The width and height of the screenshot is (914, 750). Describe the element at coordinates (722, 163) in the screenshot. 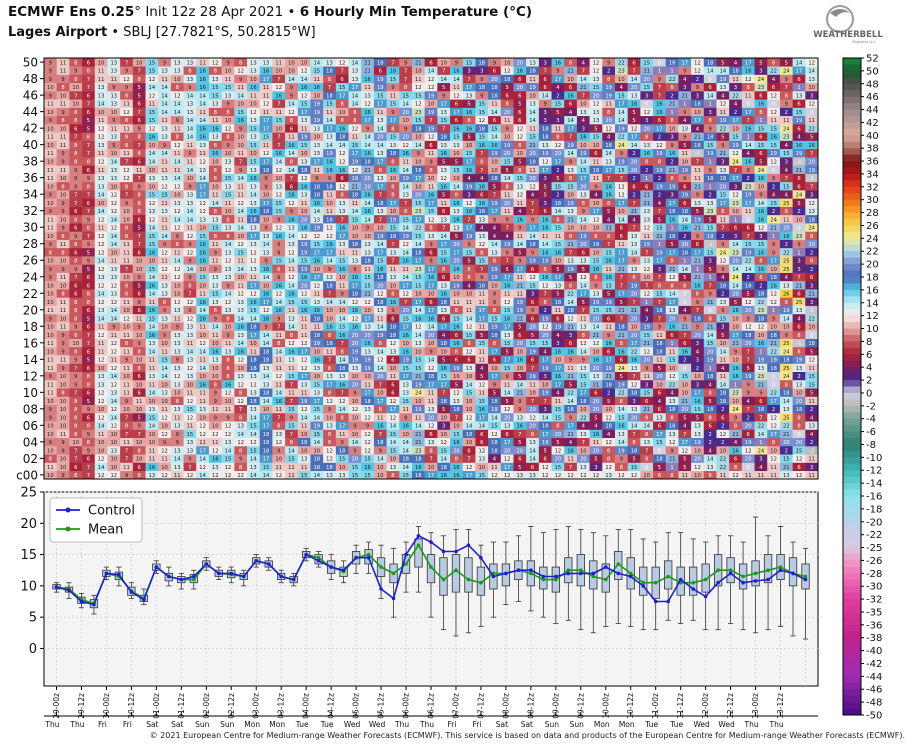

I see `heatmap-cell-label: 3` at that location.